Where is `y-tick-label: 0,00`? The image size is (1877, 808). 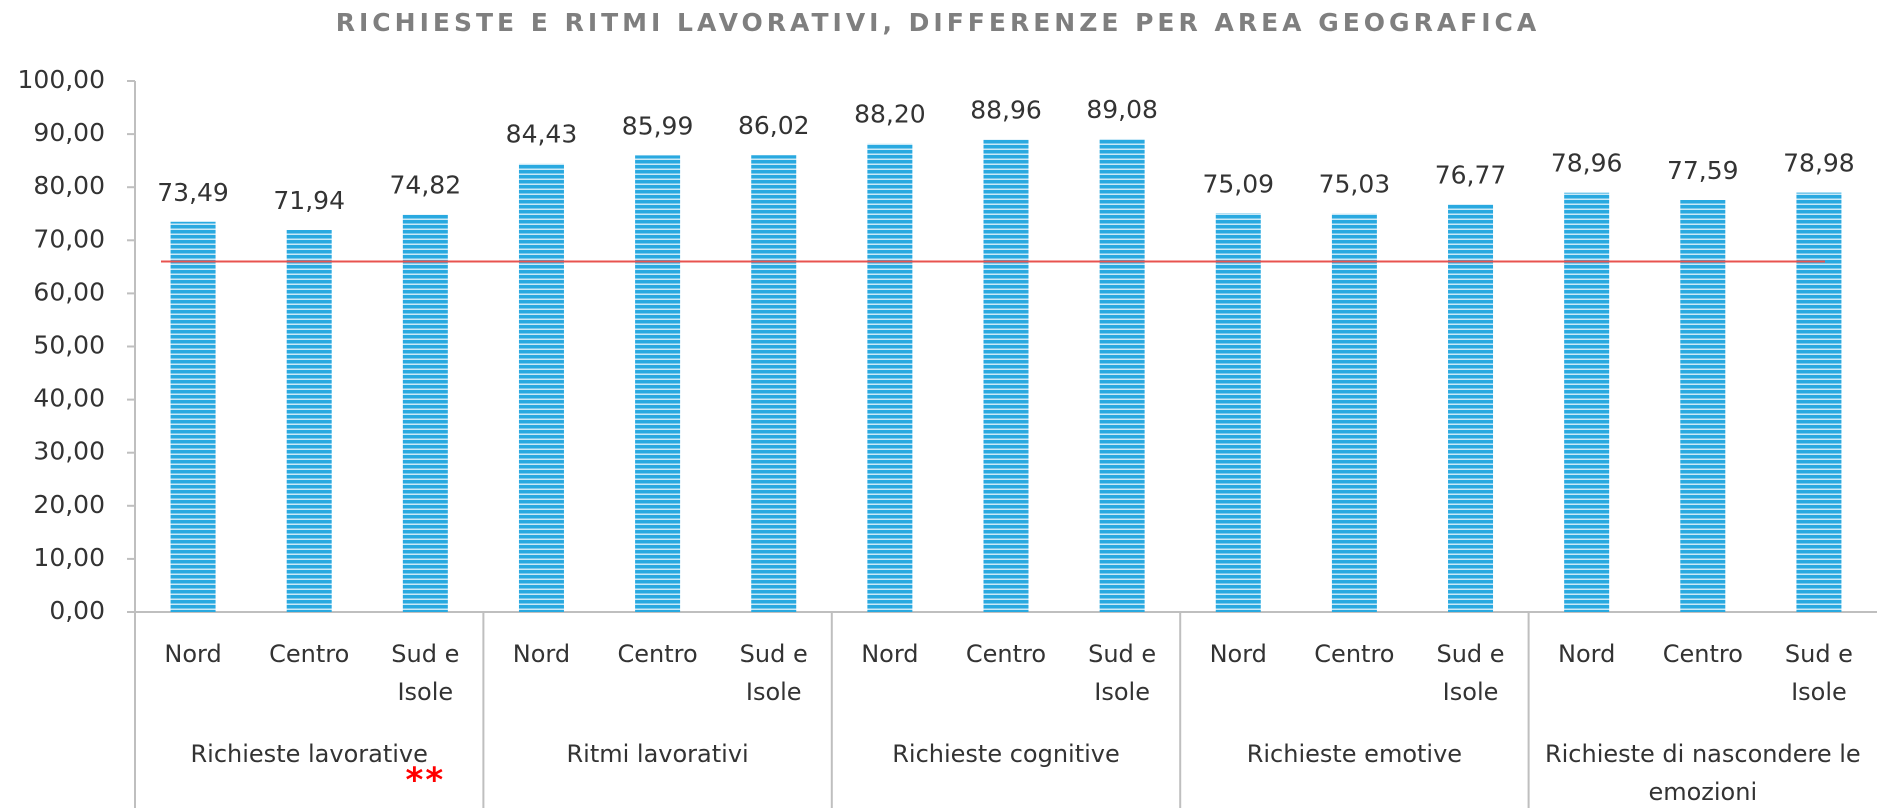
y-tick-label: 0,00 is located at coordinates (77, 610).